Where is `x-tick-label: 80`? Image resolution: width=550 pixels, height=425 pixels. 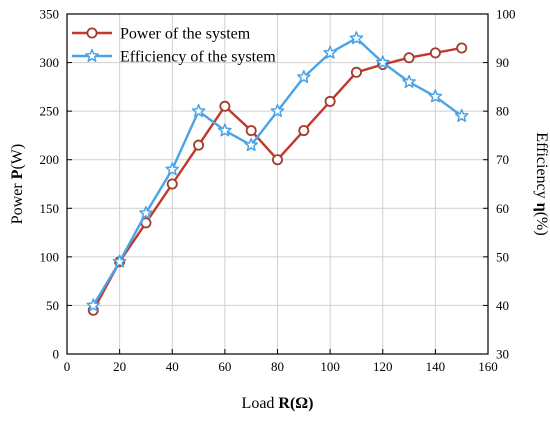
x-tick-label: 80 is located at coordinates (277, 366).